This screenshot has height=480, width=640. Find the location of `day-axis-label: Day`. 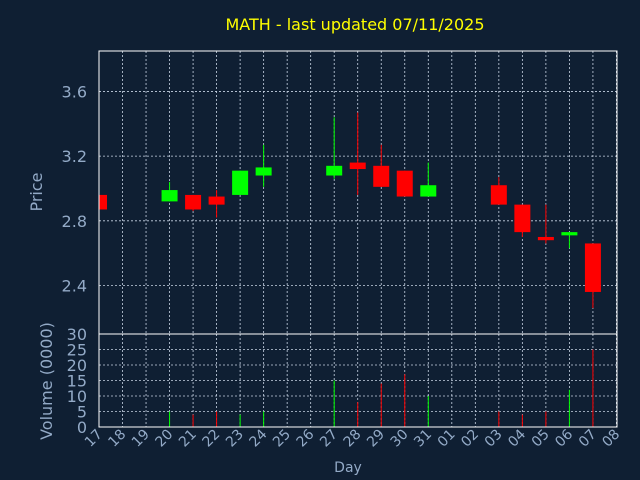

day-axis-label: Day is located at coordinates (348, 468).